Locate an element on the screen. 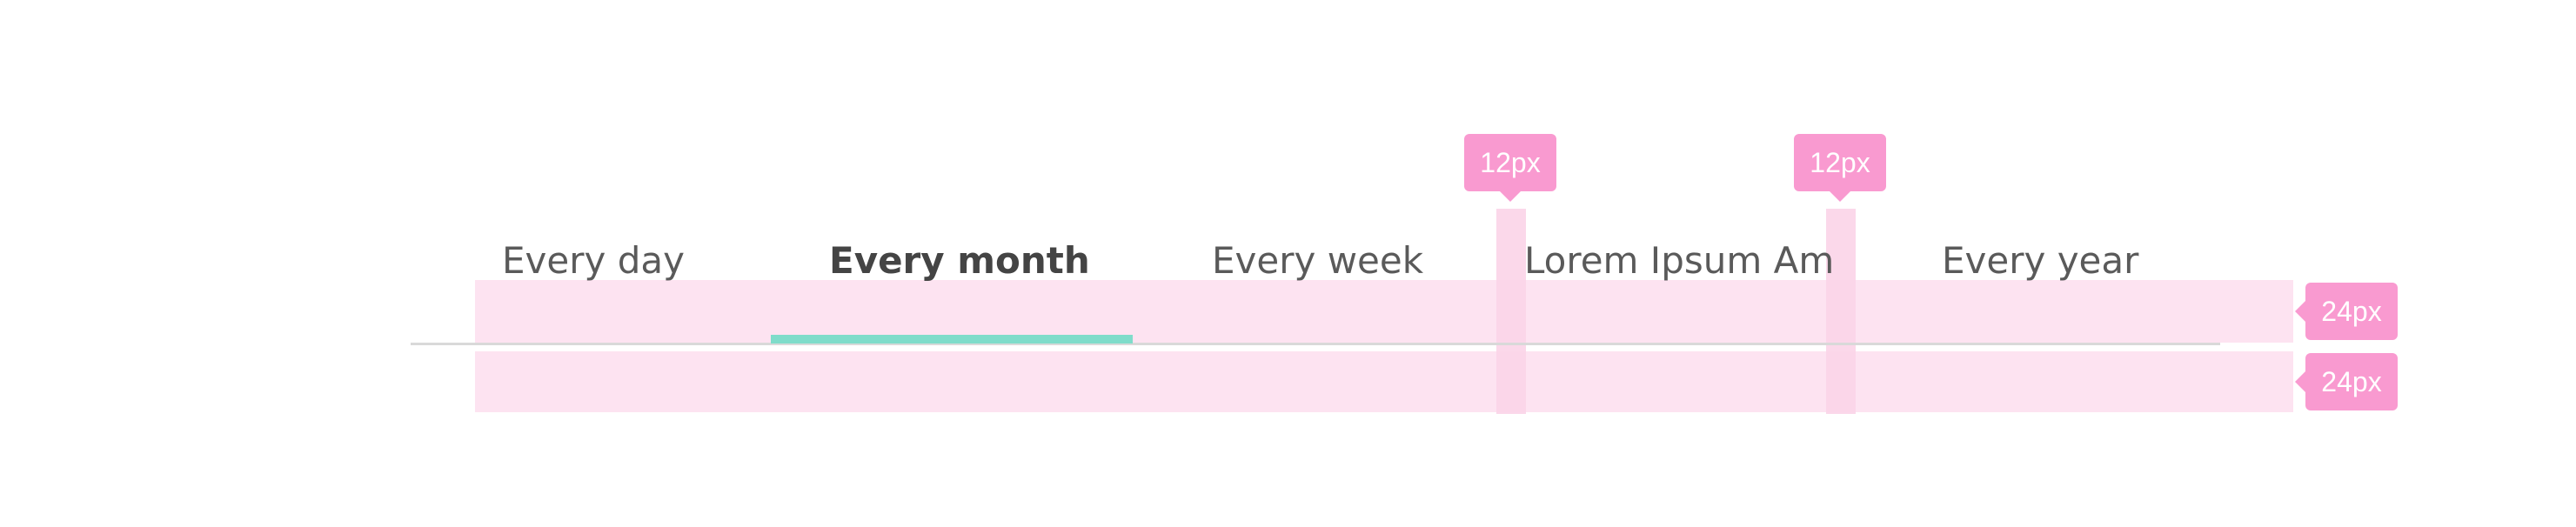 The image size is (2576, 527). tab-bar-divider is located at coordinates (1315, 344).